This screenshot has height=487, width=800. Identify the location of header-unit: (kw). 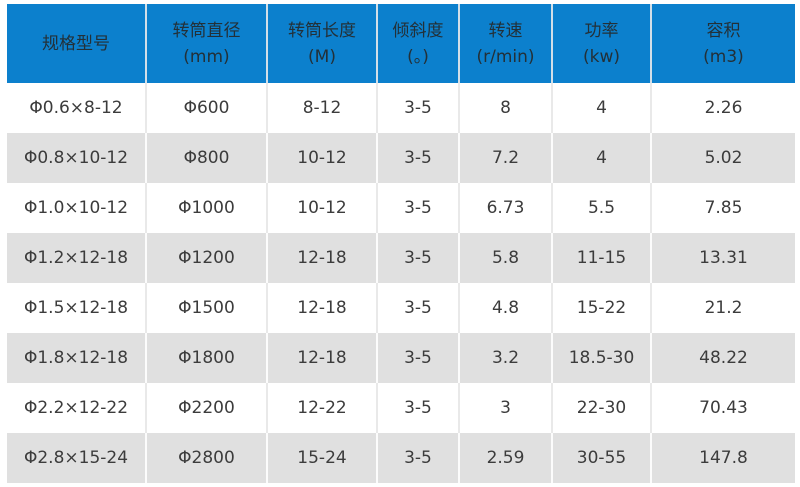
(601, 56).